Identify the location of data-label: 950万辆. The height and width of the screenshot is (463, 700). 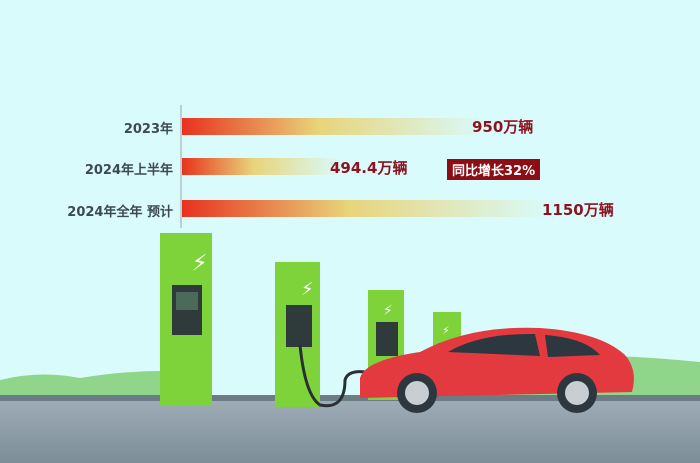
(503, 127).